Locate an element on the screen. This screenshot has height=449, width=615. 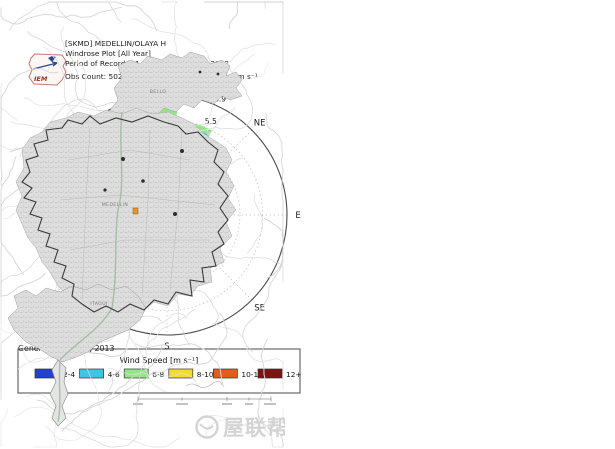
legend-items: 2-4 4-6 6-8 8-10 10-12 12+ is located at coordinates (168, 373).